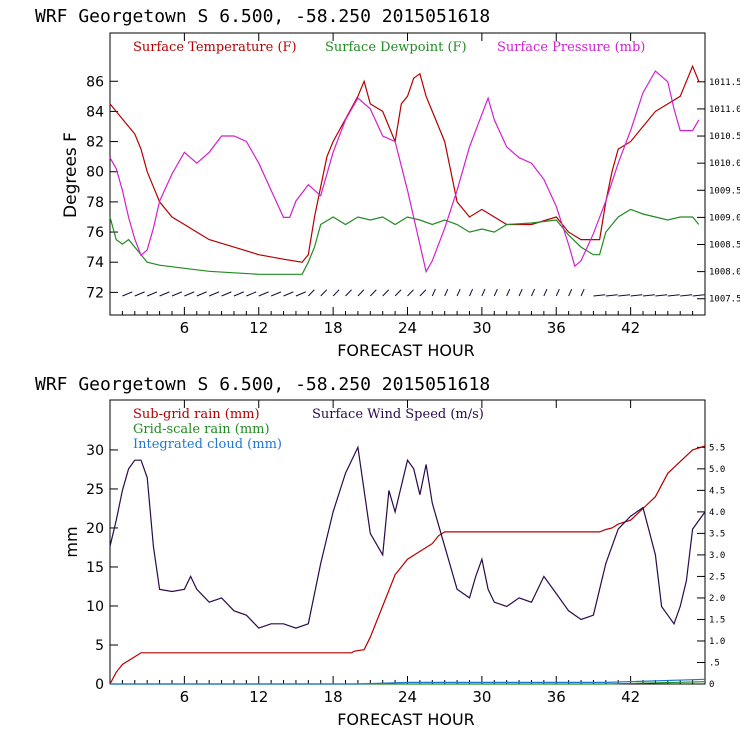  I want to click on p2-y2-tick-label: 0, so click(711, 685).